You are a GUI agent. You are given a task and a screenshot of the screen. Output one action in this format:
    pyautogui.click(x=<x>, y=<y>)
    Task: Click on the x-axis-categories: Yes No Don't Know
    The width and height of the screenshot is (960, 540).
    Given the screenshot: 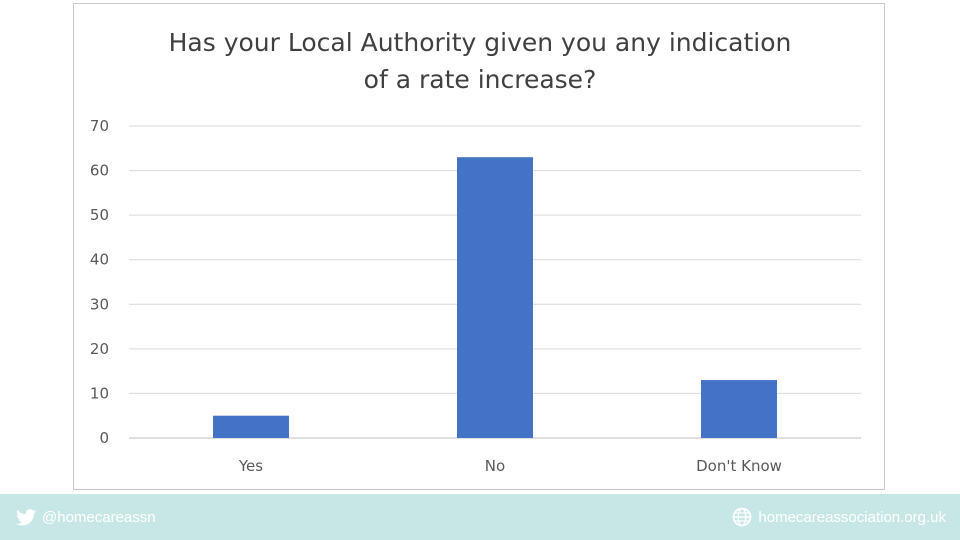 What is the action you would take?
    pyautogui.click(x=510, y=466)
    